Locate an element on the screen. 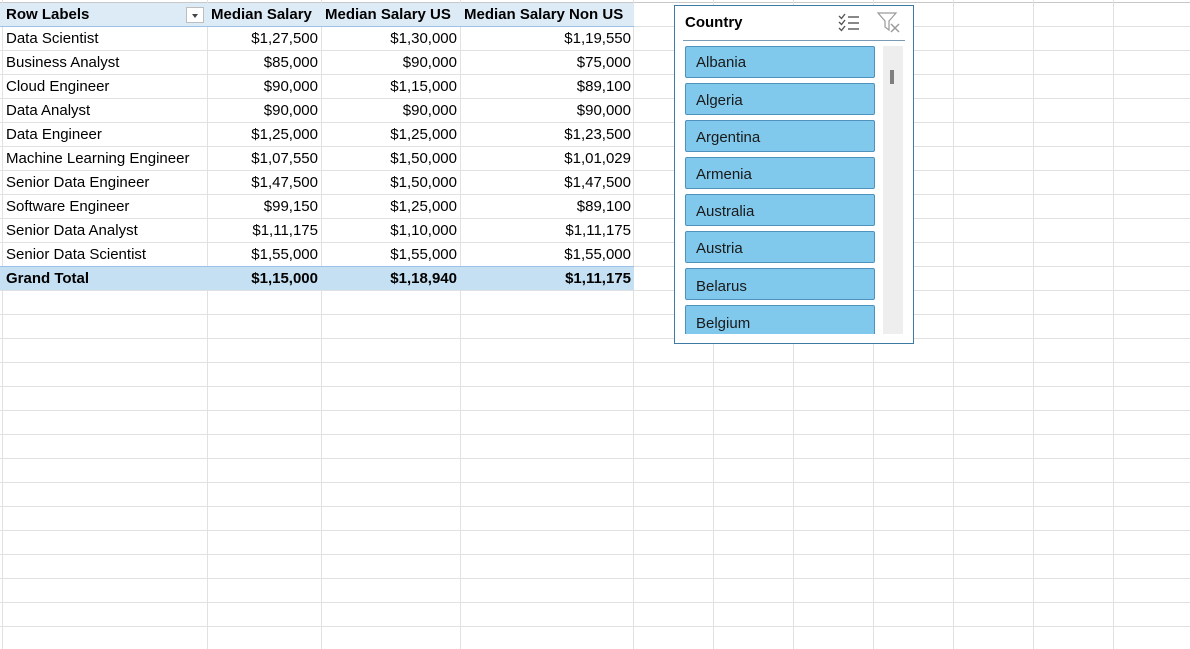 The width and height of the screenshot is (1190, 649). slicer-item-albania: Albania is located at coordinates (780, 62).